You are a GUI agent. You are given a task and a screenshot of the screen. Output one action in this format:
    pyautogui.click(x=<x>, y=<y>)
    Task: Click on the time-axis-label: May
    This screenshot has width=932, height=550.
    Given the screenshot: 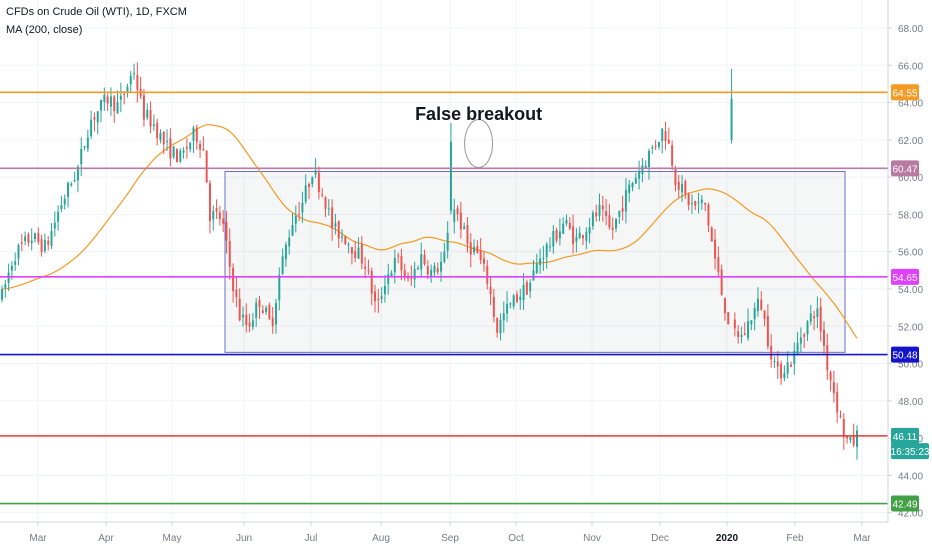 What is the action you would take?
    pyautogui.click(x=172, y=538)
    